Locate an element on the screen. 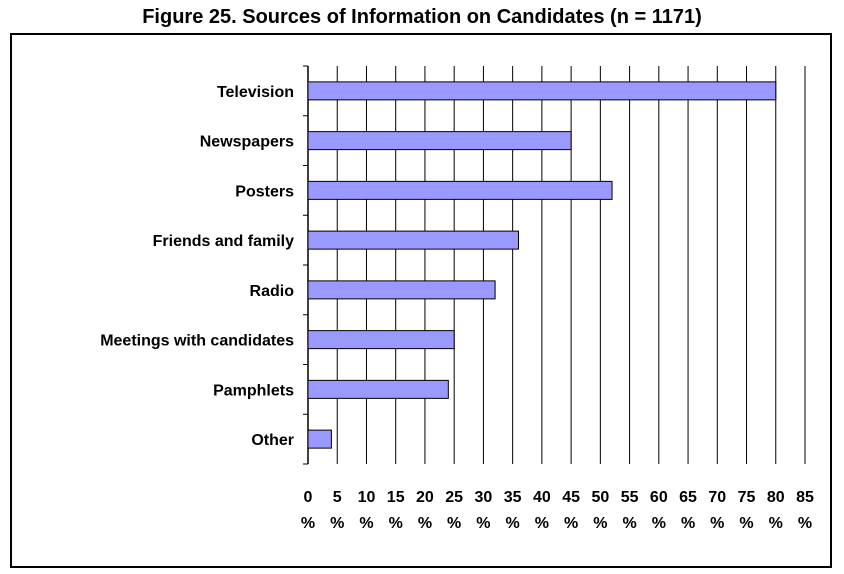  x-tick-label-35: 35 is located at coordinates (513, 497).